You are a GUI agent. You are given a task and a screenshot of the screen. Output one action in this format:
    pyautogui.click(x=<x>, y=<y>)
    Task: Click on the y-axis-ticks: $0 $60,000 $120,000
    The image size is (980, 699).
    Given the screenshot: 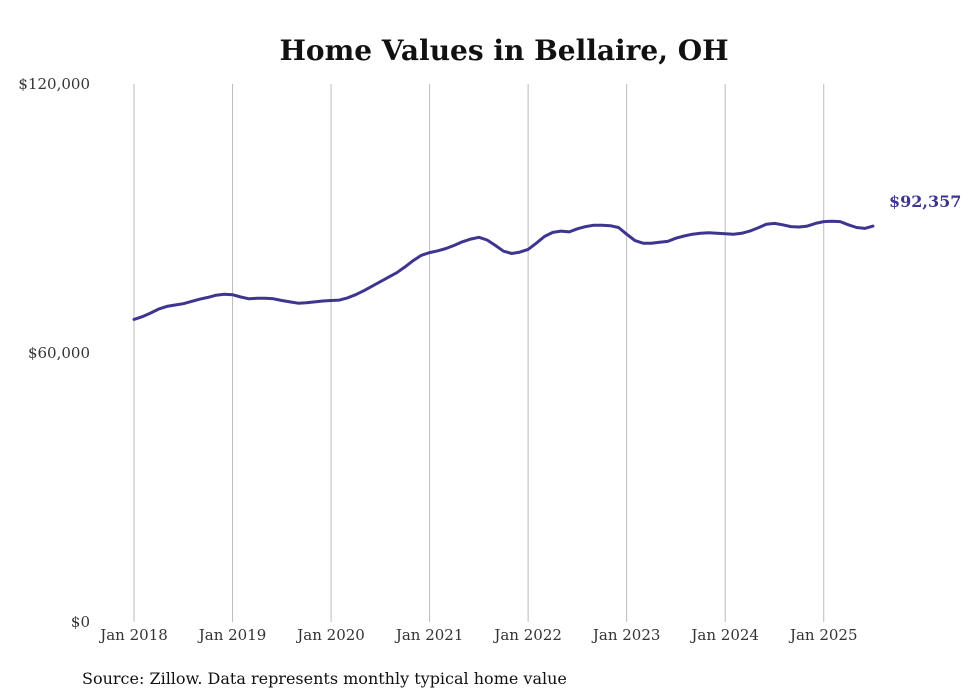 What is the action you would take?
    pyautogui.click(x=54, y=353)
    